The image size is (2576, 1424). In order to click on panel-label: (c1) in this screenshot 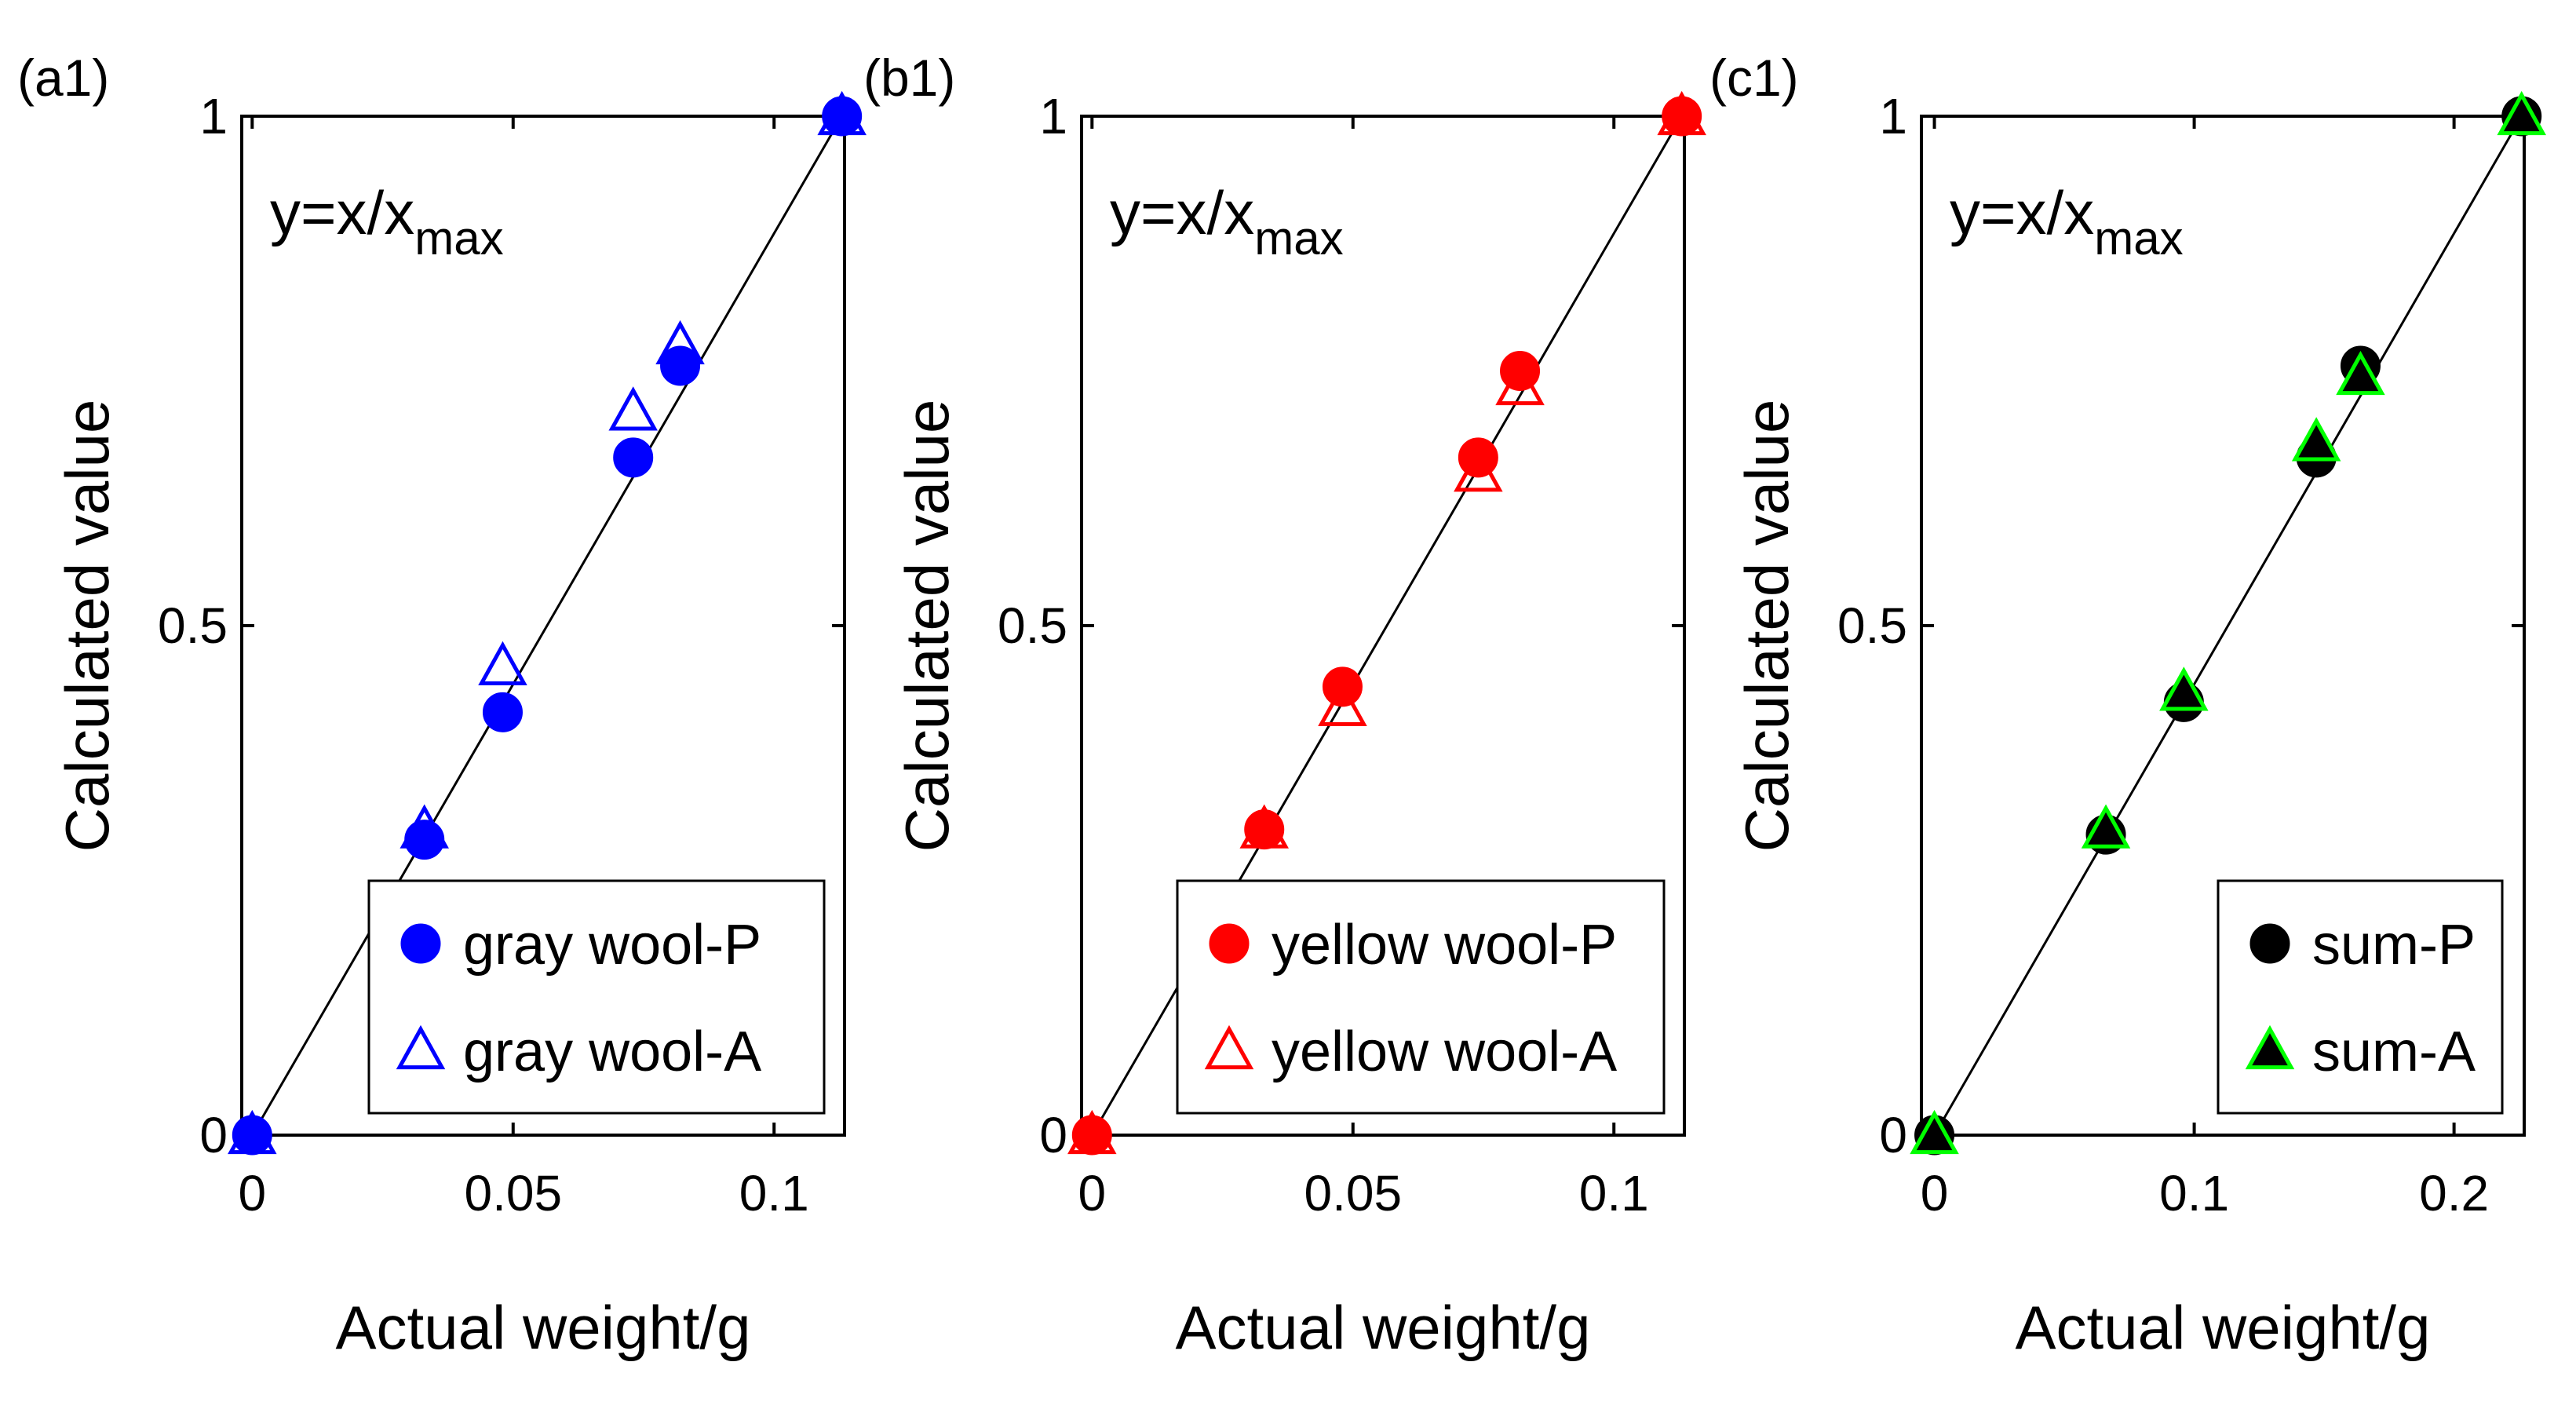, I will do `click(1754, 78)`.